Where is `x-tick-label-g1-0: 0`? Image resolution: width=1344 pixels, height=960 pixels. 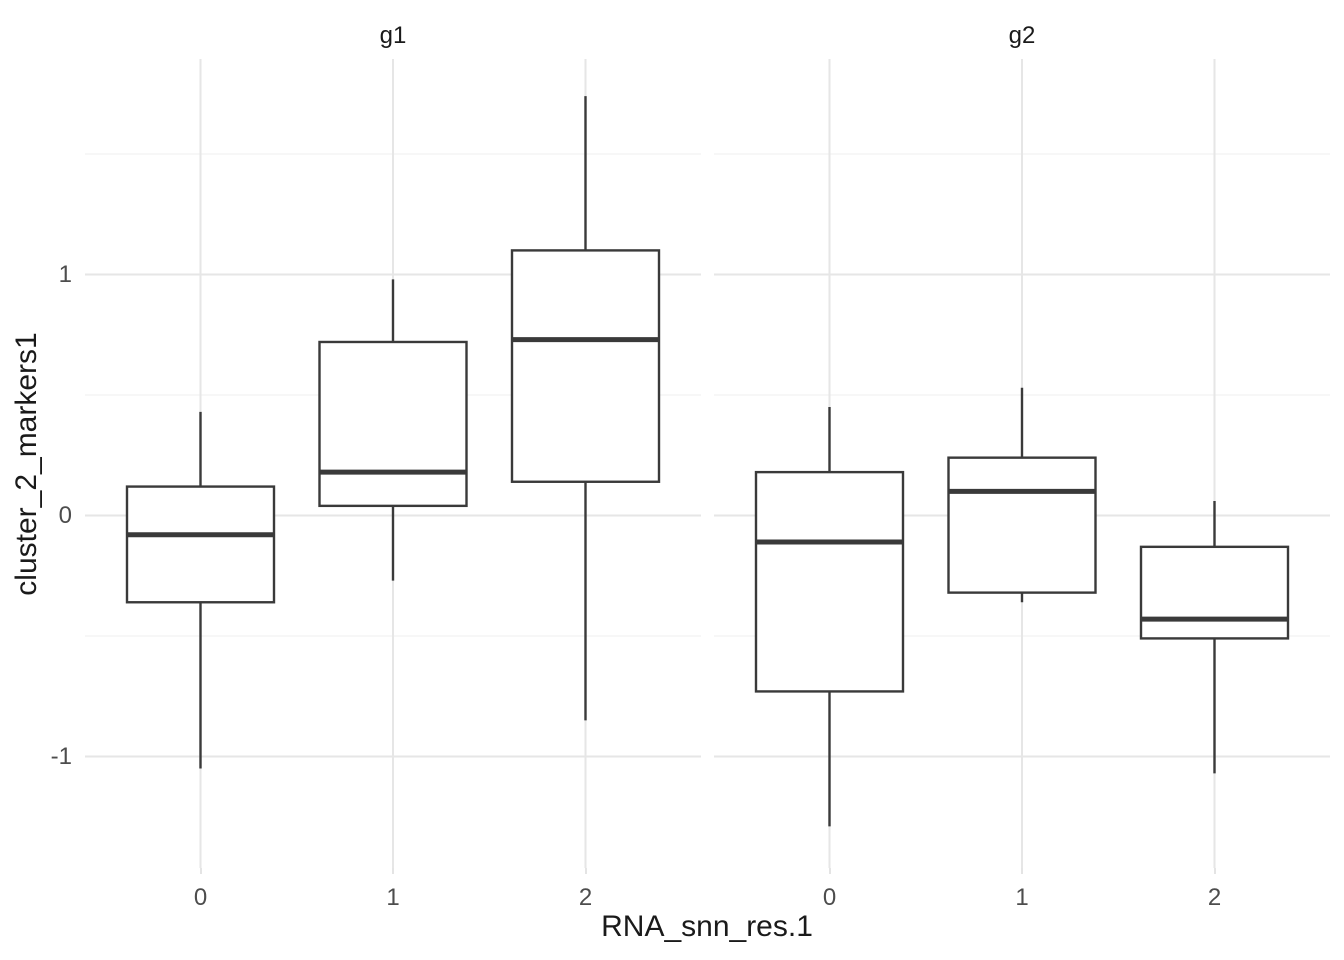 x-tick-label-g1-0: 0 is located at coordinates (200, 897).